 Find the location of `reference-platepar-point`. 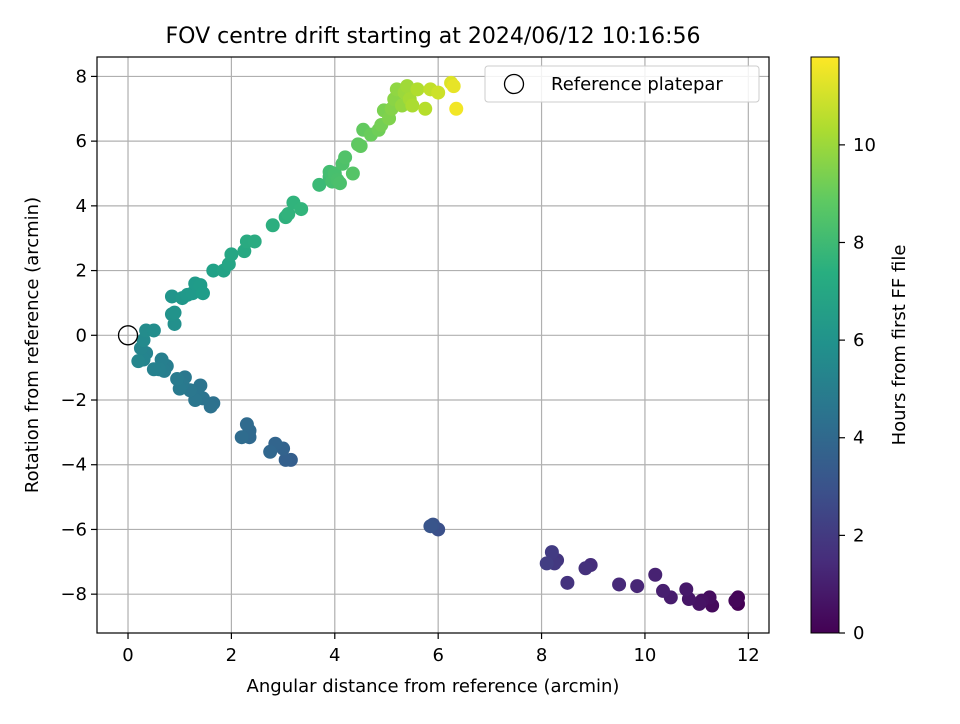

reference-platepar-point is located at coordinates (128, 335).